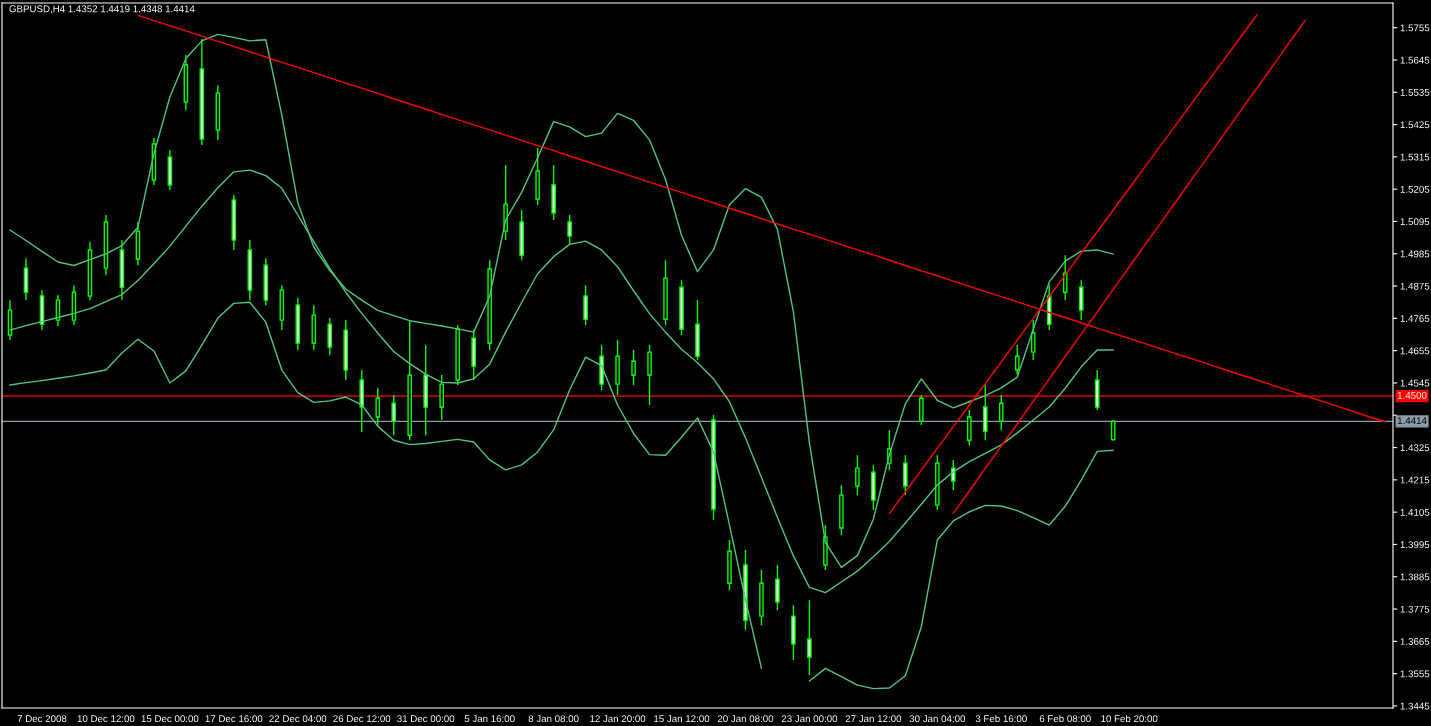 The image size is (1431, 726). What do you see at coordinates (234, 719) in the screenshot?
I see `x-tick-label: 17 Dec 16:00` at bounding box center [234, 719].